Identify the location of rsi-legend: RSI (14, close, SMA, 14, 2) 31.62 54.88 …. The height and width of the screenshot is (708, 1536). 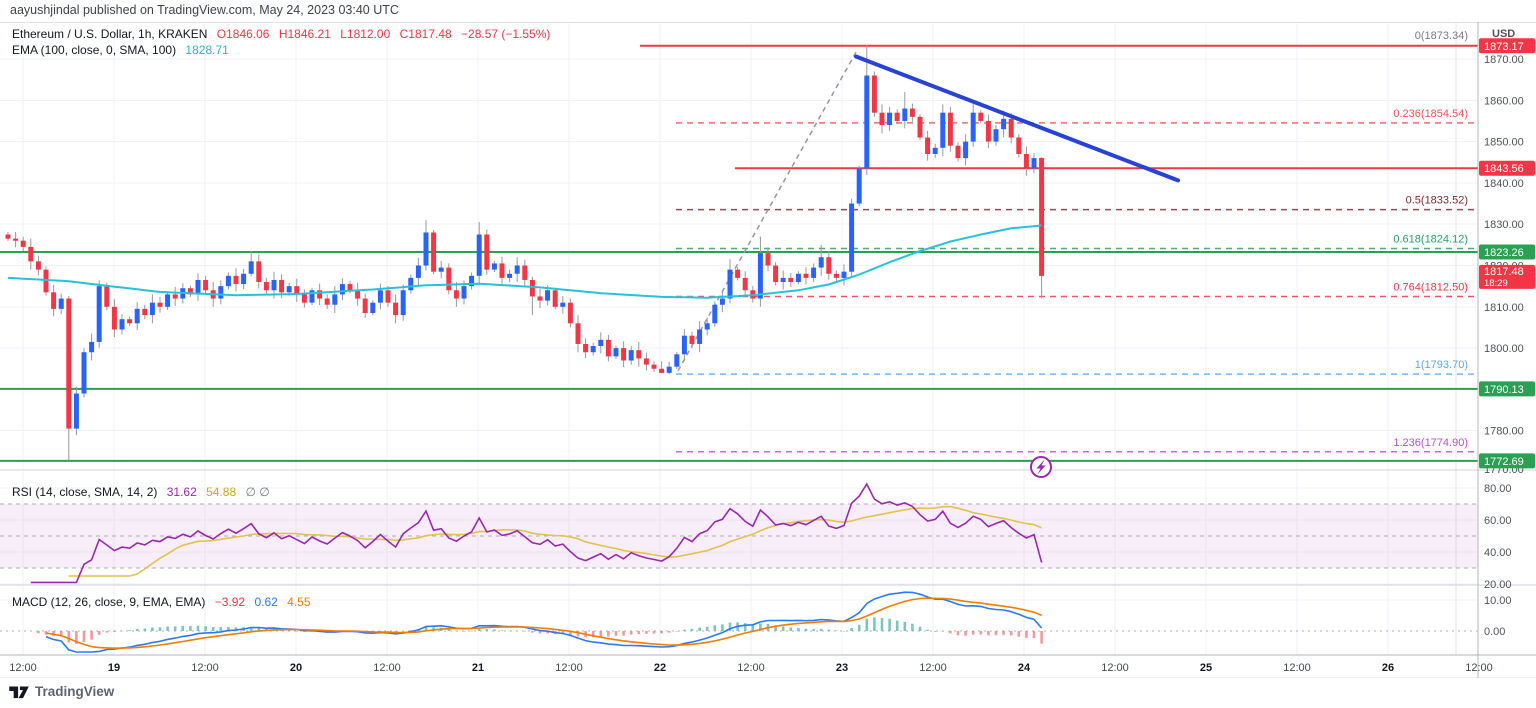
(141, 492).